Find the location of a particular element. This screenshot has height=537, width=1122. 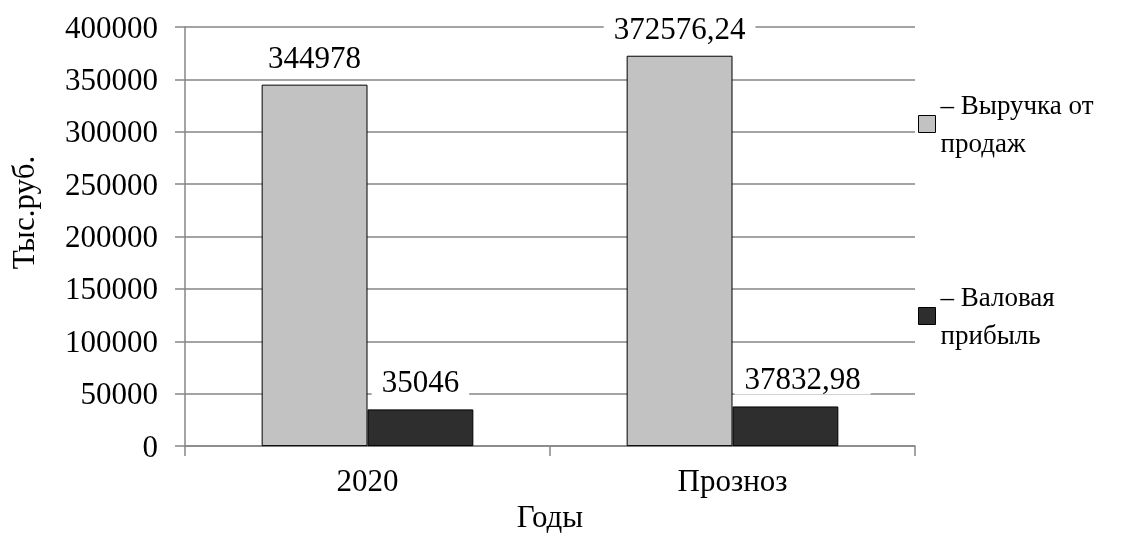

data-label: 372576,24 is located at coordinates (679, 28).